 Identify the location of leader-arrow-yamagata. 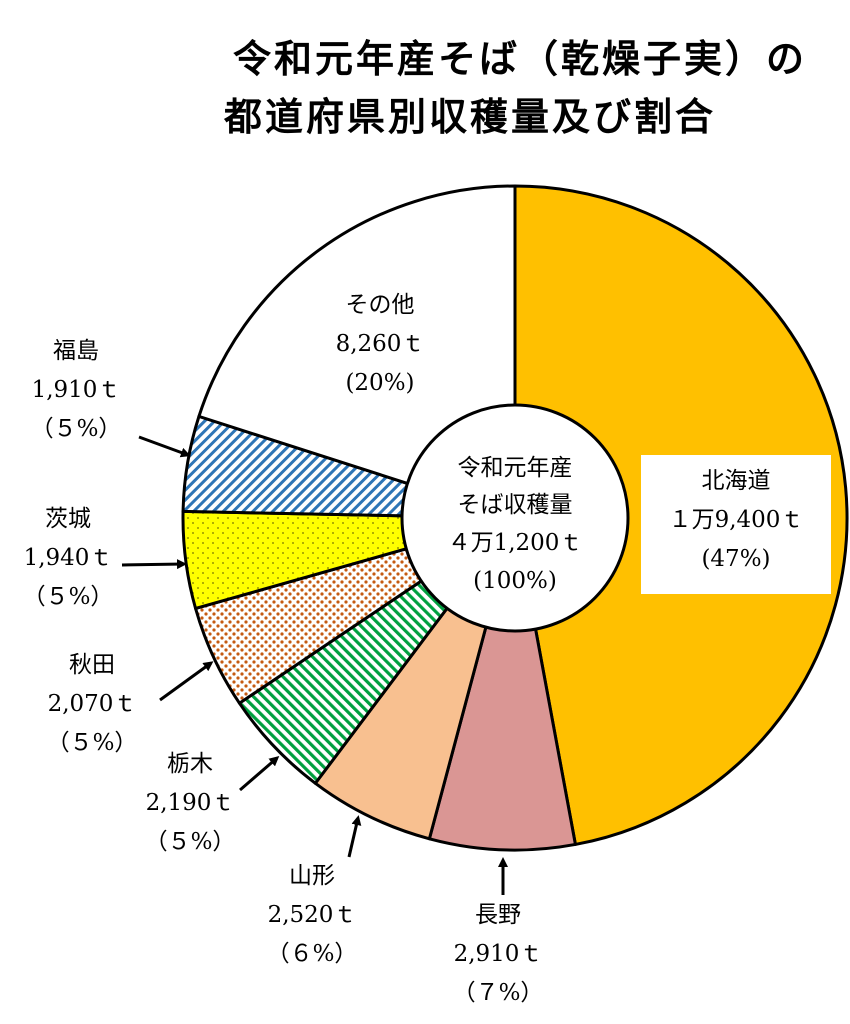
(354, 836).